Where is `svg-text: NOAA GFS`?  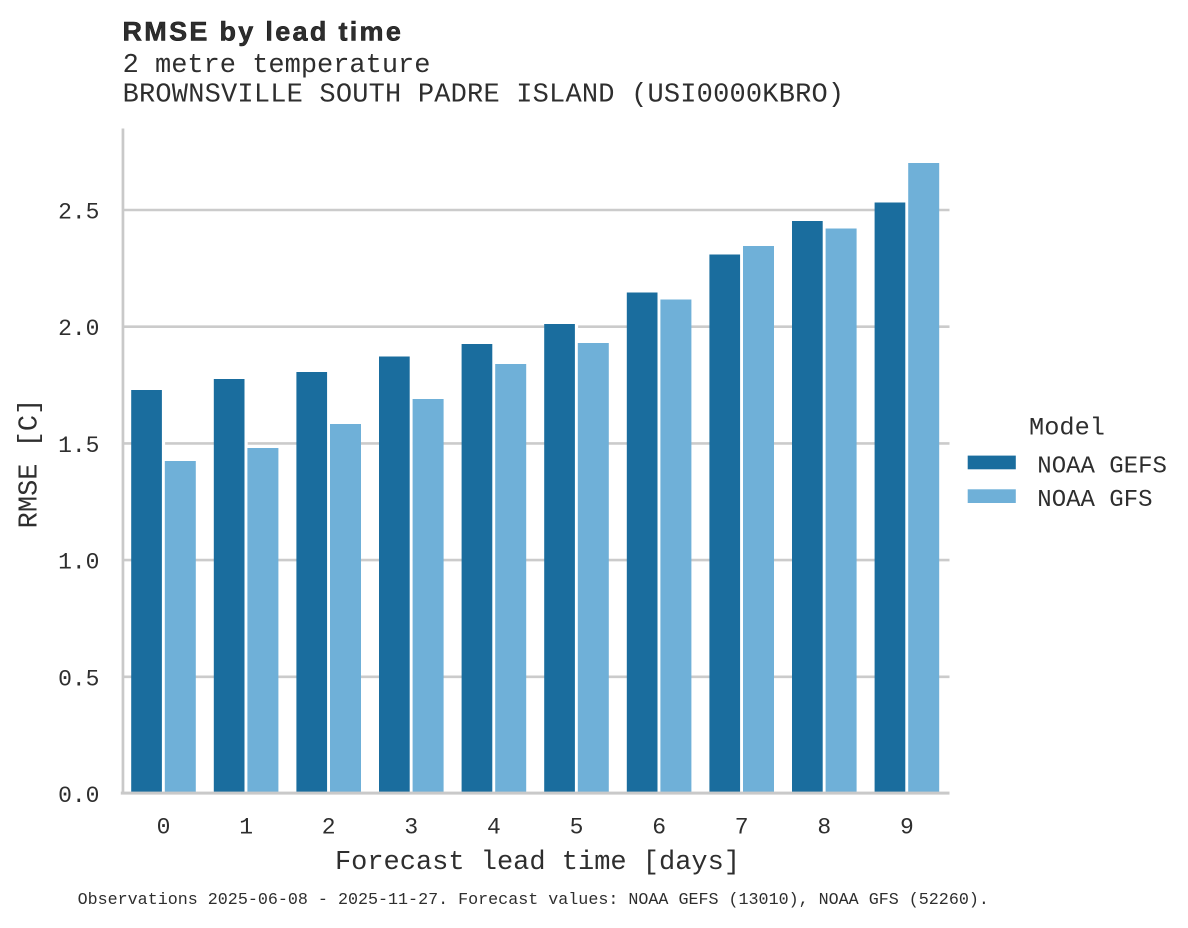
svg-text: NOAA GFS is located at coordinates (1094, 500).